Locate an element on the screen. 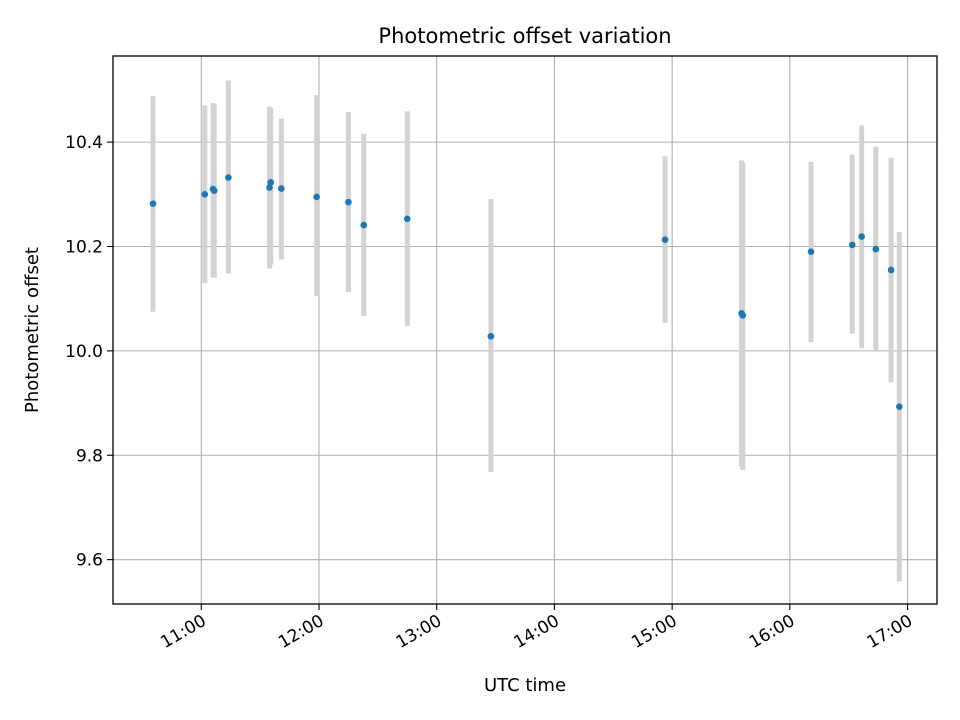  y-axis: 9.6 9.8 10.0 10.2 10.4 is located at coordinates (89, 352).